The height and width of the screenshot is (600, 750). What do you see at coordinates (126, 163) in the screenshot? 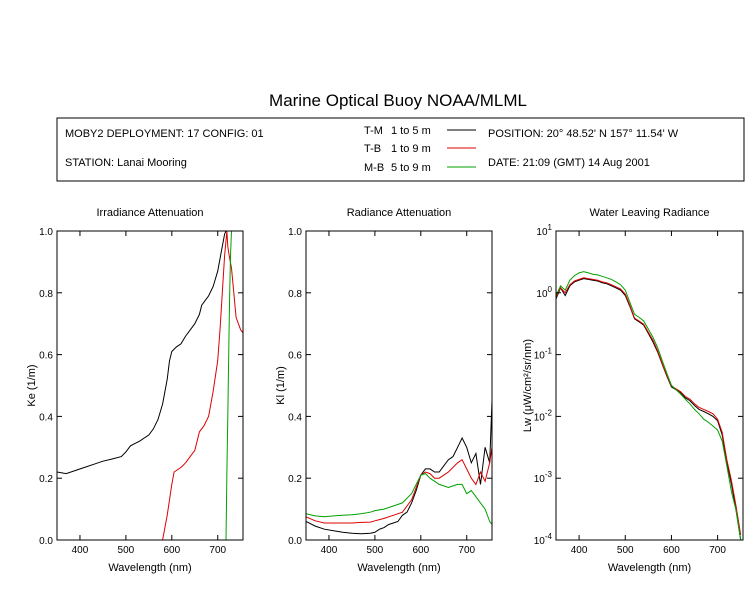
I see `station-text: STATION: Lanai Mooring` at bounding box center [126, 163].